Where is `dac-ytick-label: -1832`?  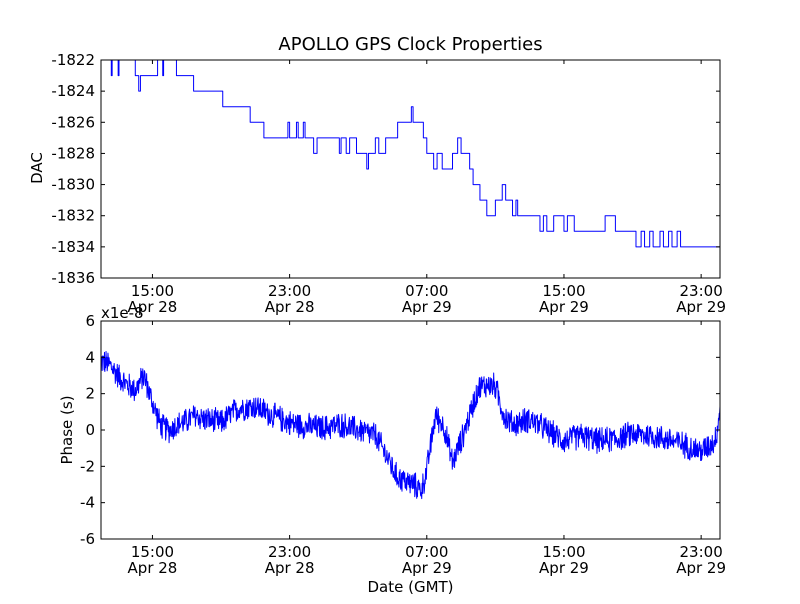
dac-ytick-label: -1832 is located at coordinates (73, 216).